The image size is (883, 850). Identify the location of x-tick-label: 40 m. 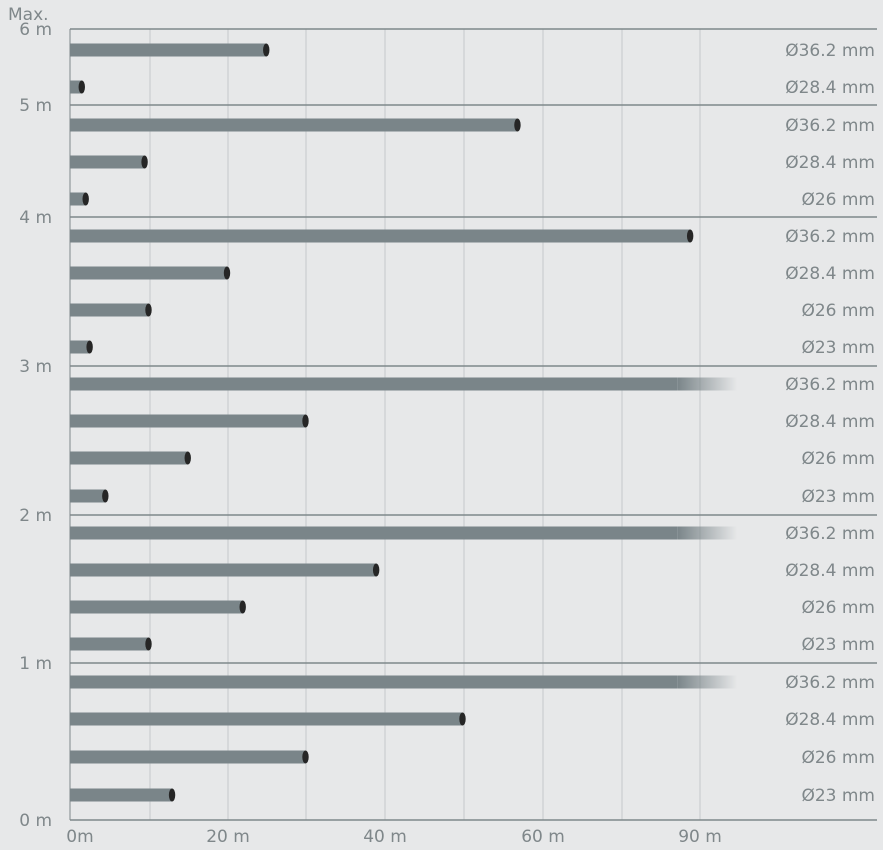
(385, 837).